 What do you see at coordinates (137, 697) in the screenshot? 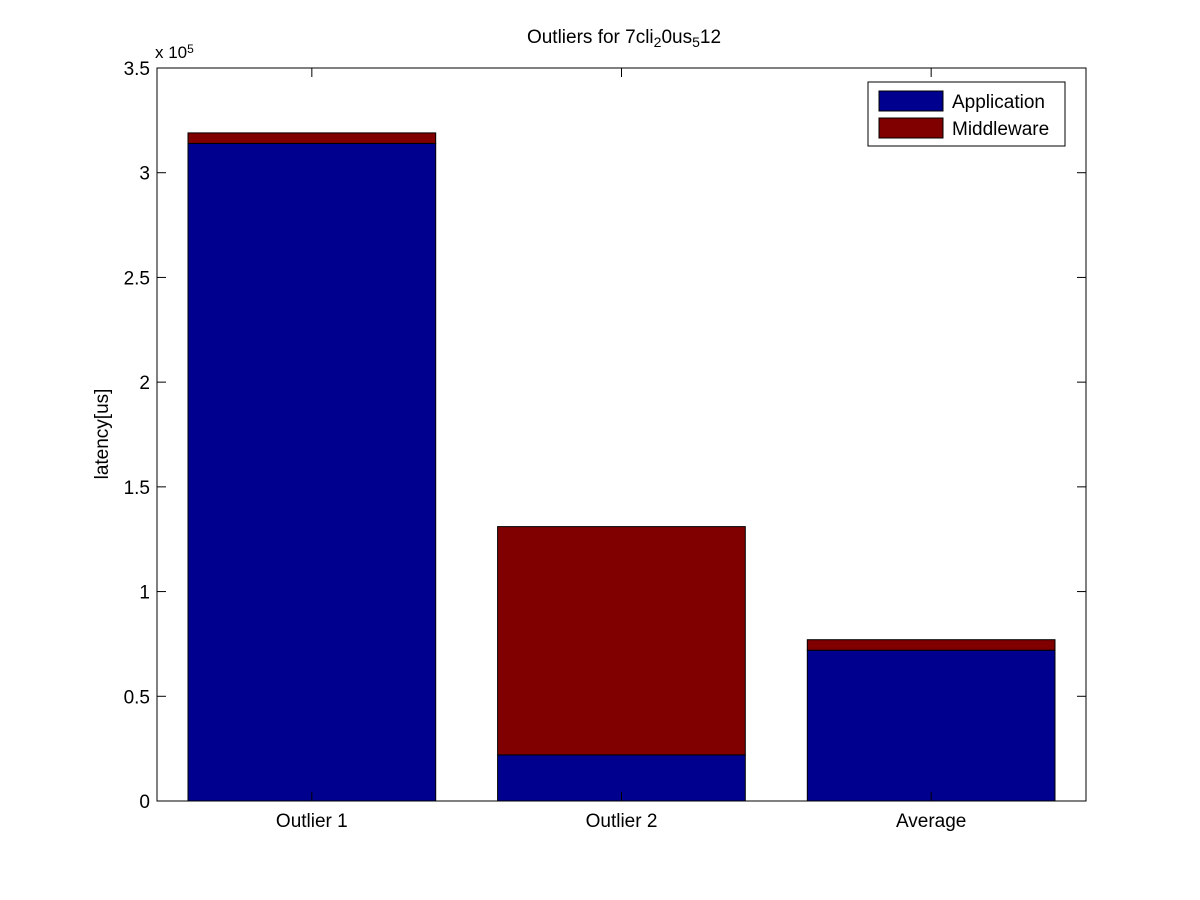
I see `y-tick-label: 0.5` at bounding box center [137, 697].